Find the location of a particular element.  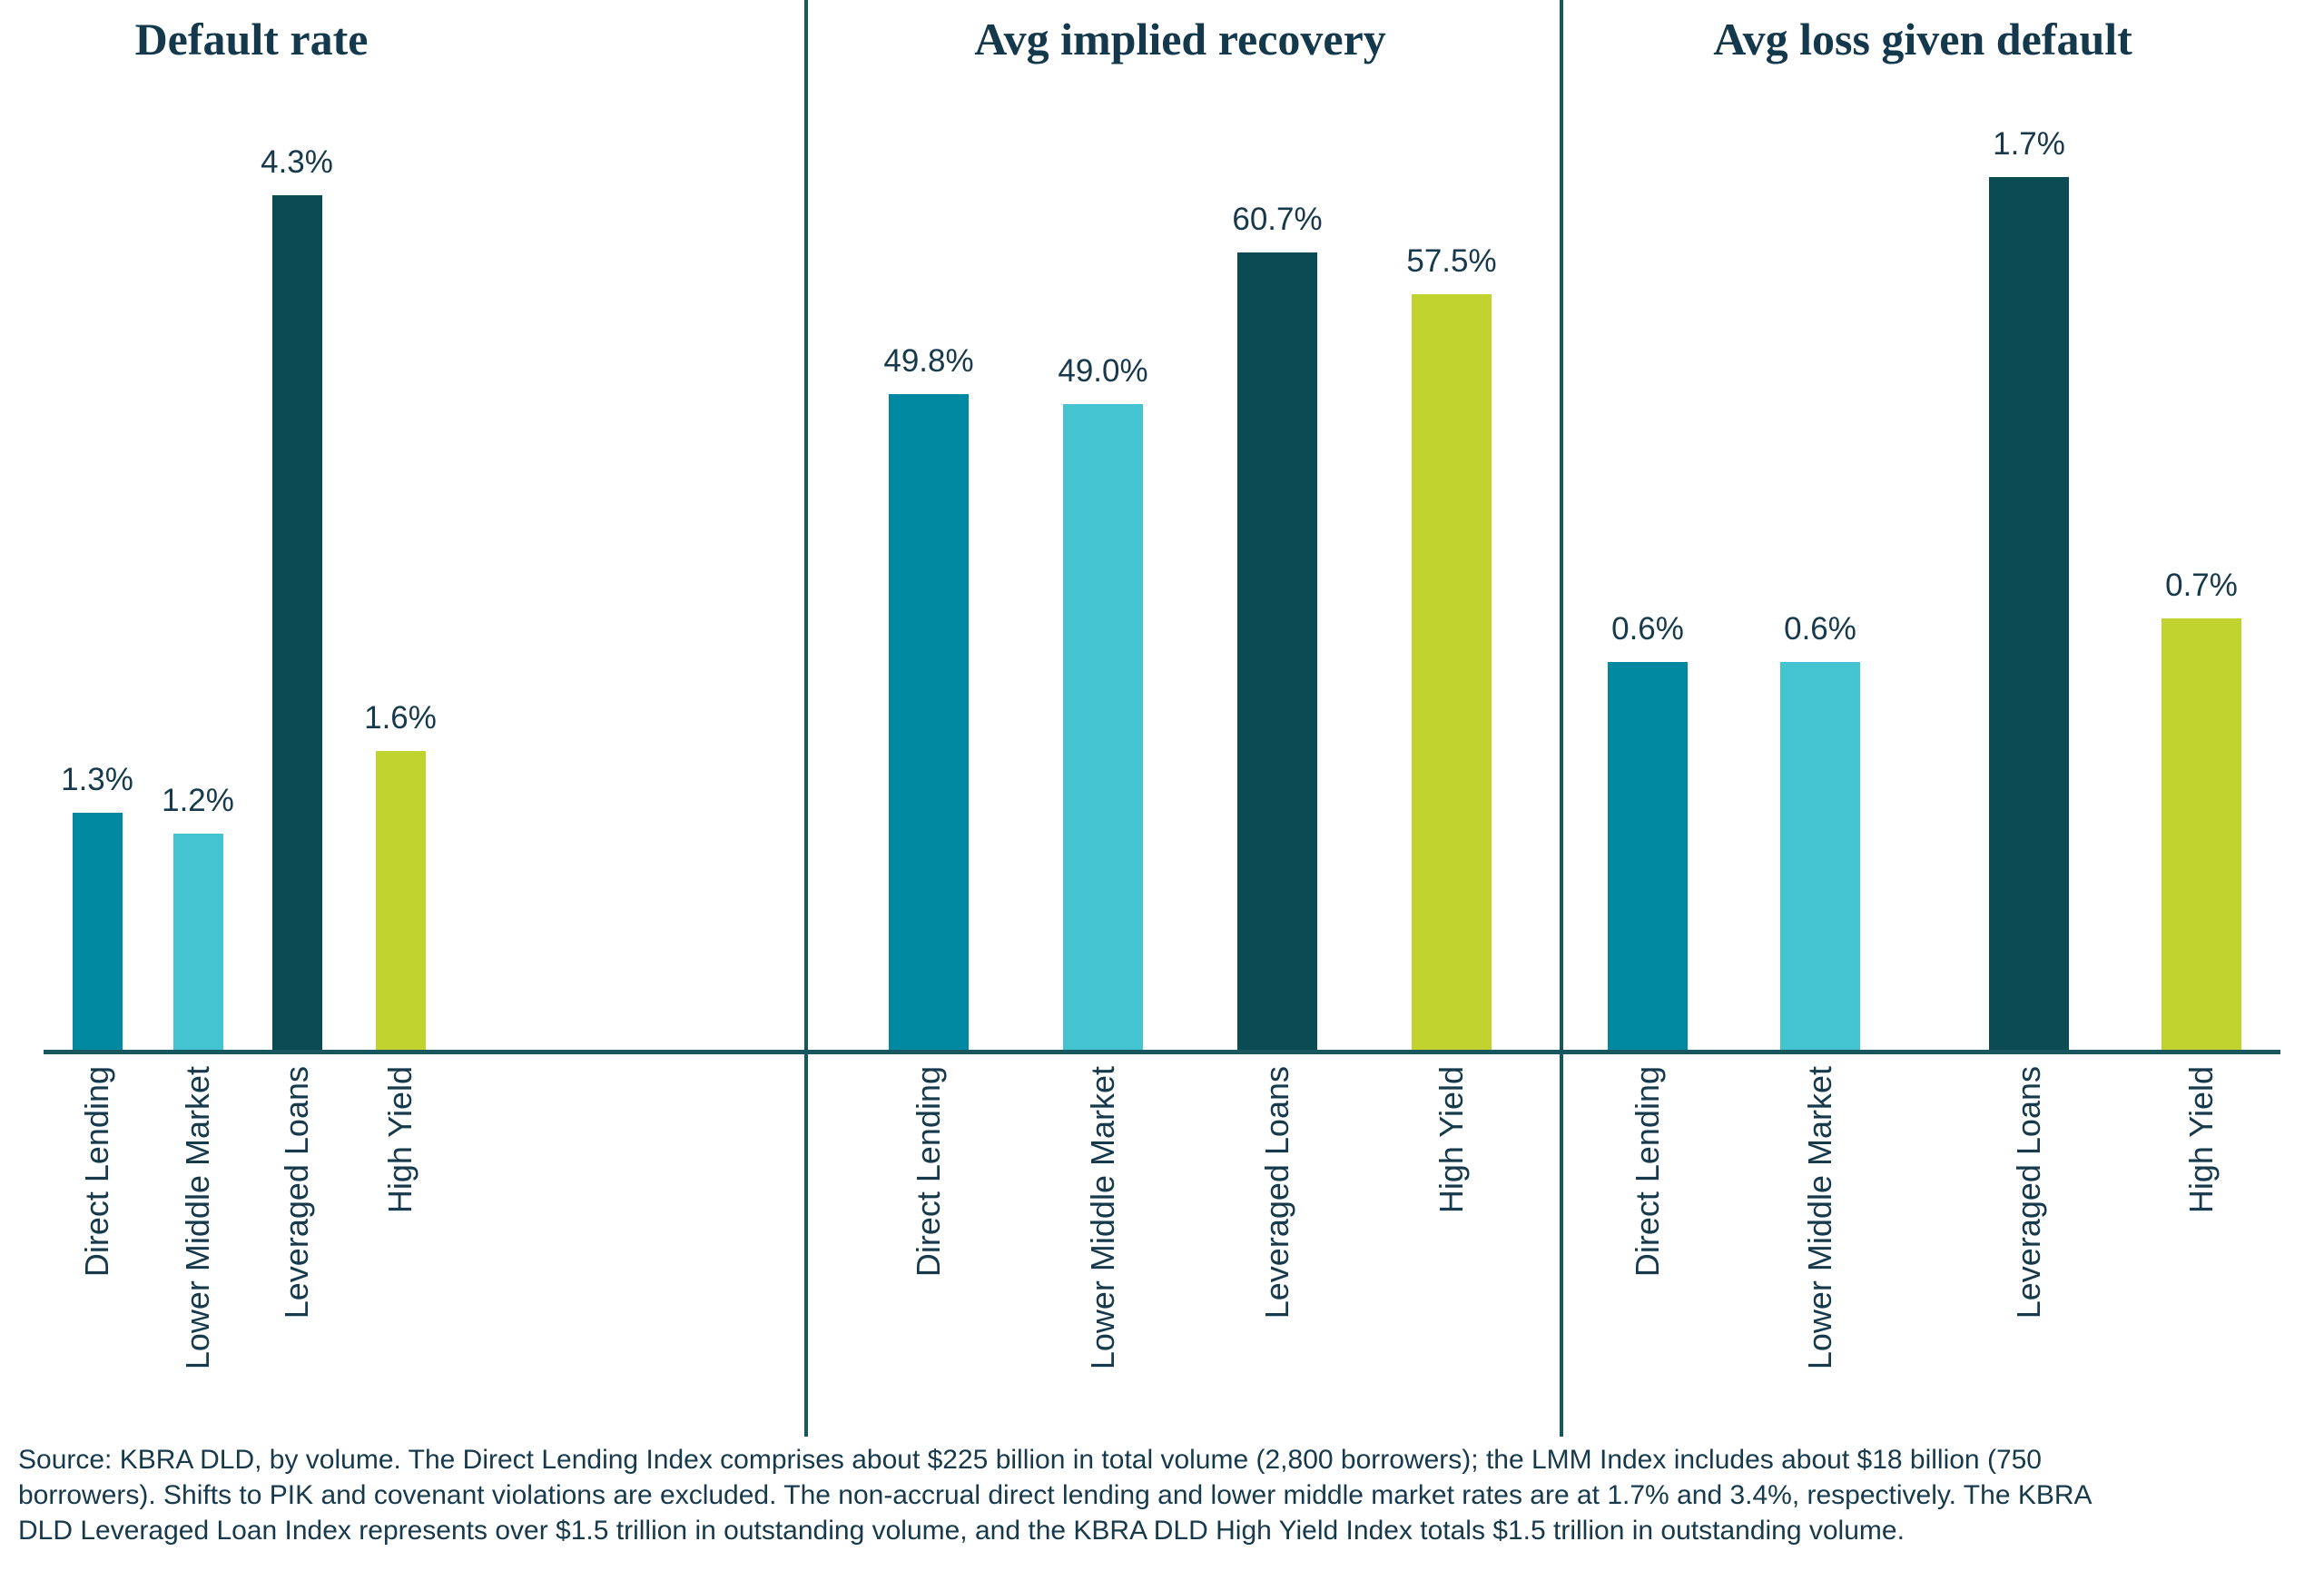

bar-value-label: 1.6% is located at coordinates (400, 718).